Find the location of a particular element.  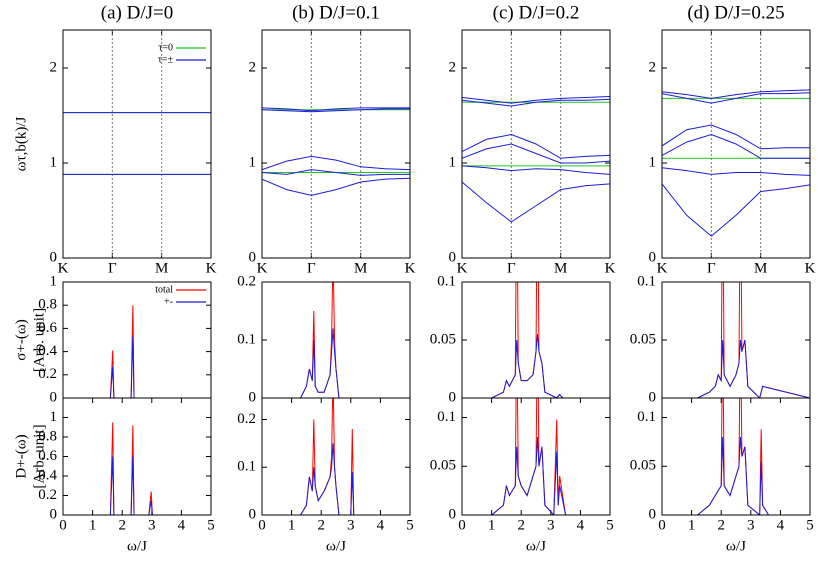

panel-title: (b) D/J=0.1 is located at coordinates (336, 12).